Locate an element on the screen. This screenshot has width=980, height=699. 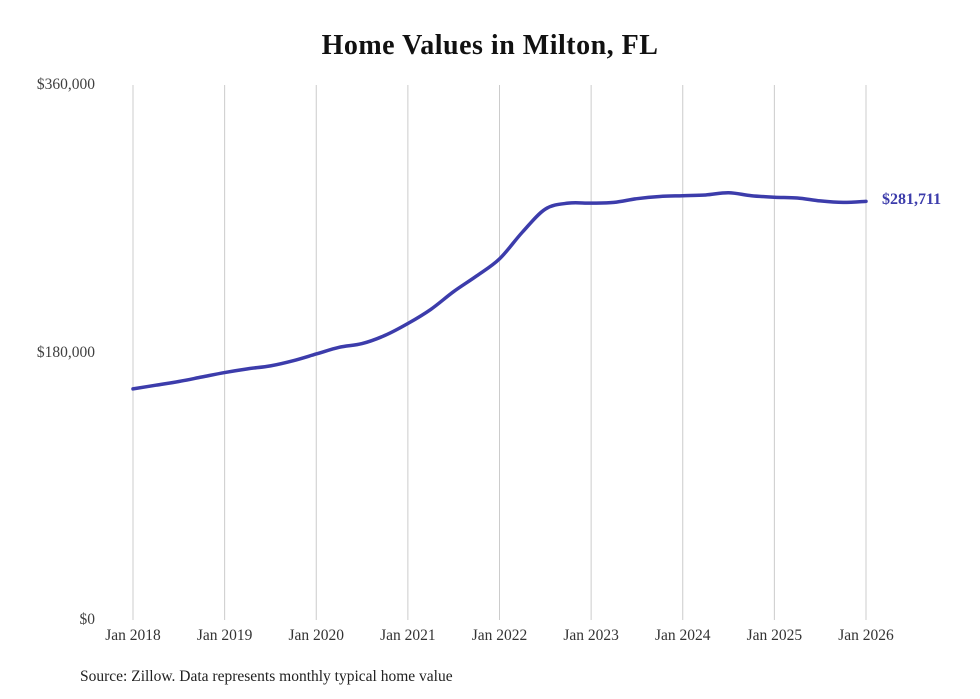
x-tick-label: Jan 2022 is located at coordinates (499, 635).